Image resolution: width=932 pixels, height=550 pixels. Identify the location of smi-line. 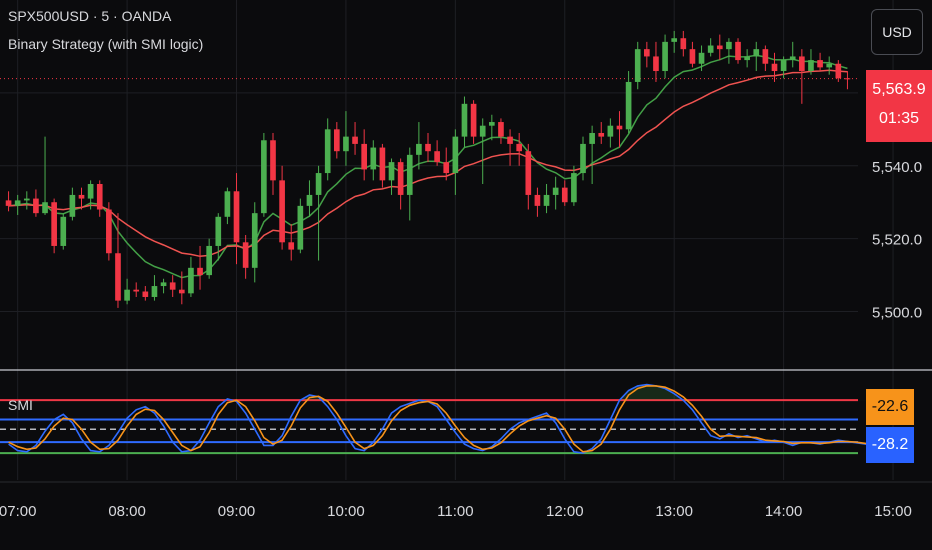
(441, 418).